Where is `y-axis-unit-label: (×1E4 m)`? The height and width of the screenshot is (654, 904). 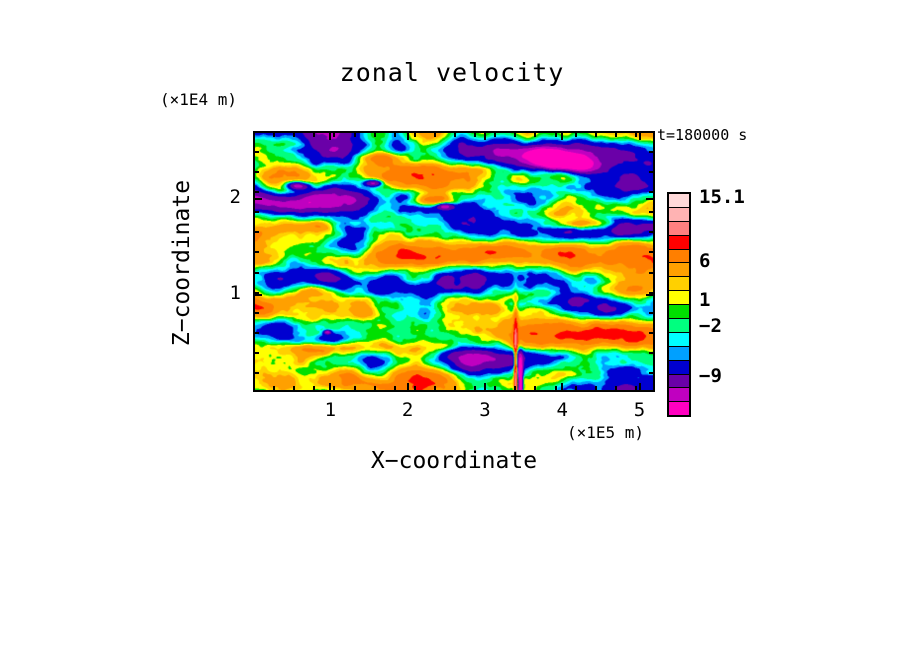 y-axis-unit-label: (×1E4 m) is located at coordinates (199, 99).